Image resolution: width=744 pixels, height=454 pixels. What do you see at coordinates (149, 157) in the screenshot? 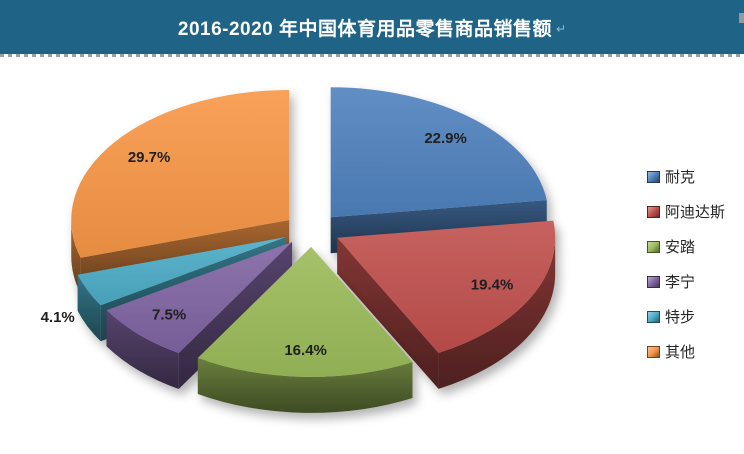
I see `slice-data-label: 29.7%` at bounding box center [149, 157].